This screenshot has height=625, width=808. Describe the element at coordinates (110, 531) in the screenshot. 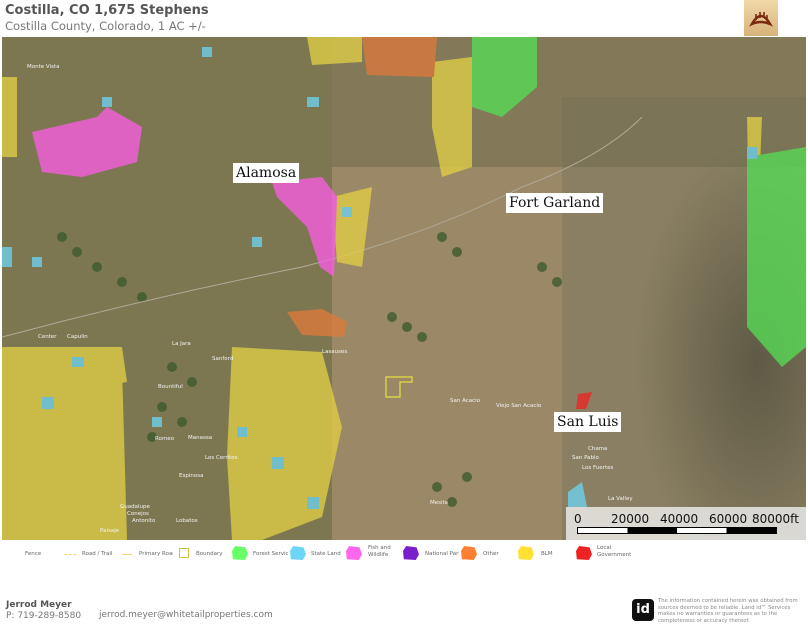

I see `town-label: Paisaje` at that location.